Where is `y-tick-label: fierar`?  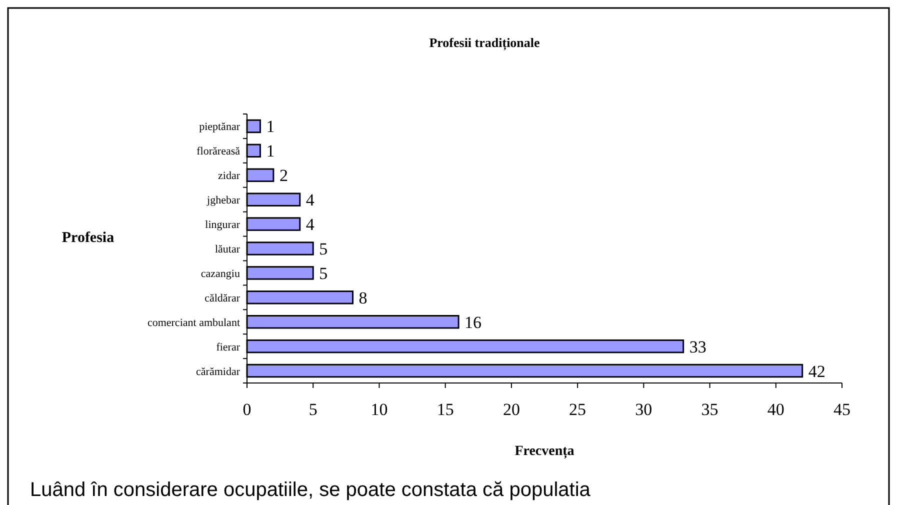
y-tick-label: fierar is located at coordinates (228, 347).